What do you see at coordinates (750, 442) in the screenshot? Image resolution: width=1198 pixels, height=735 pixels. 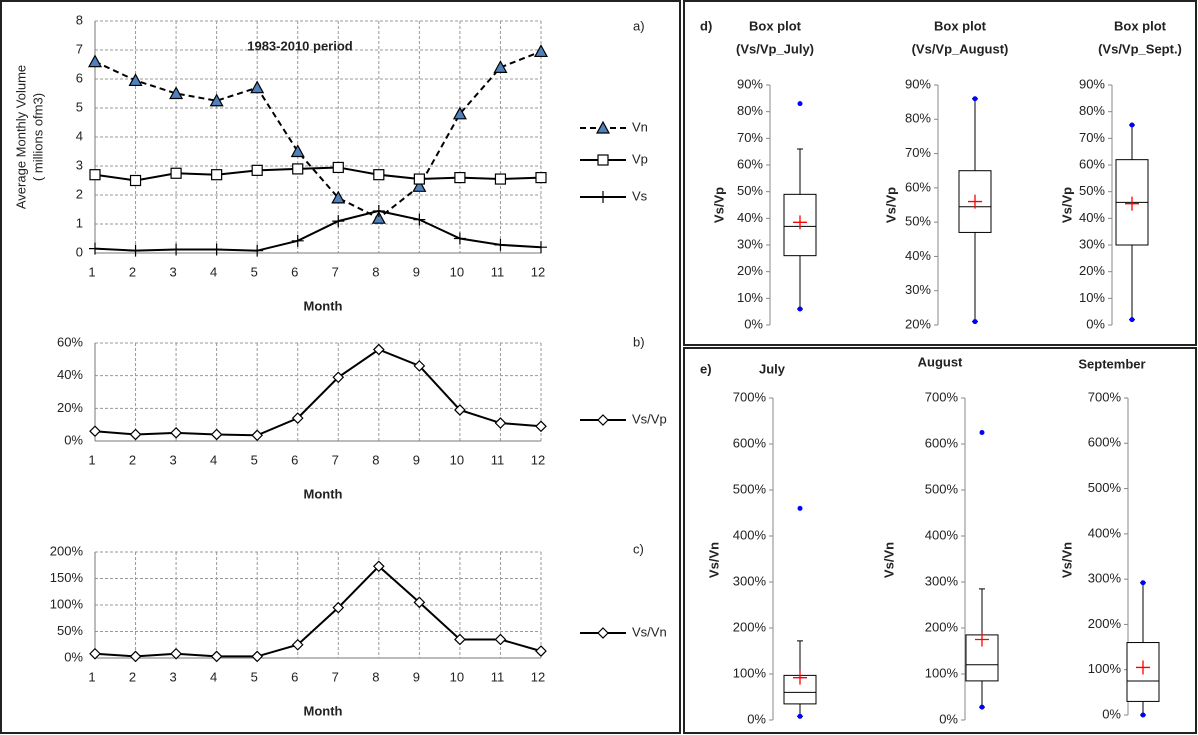 I see `y-tick-label: 600%` at bounding box center [750, 442].